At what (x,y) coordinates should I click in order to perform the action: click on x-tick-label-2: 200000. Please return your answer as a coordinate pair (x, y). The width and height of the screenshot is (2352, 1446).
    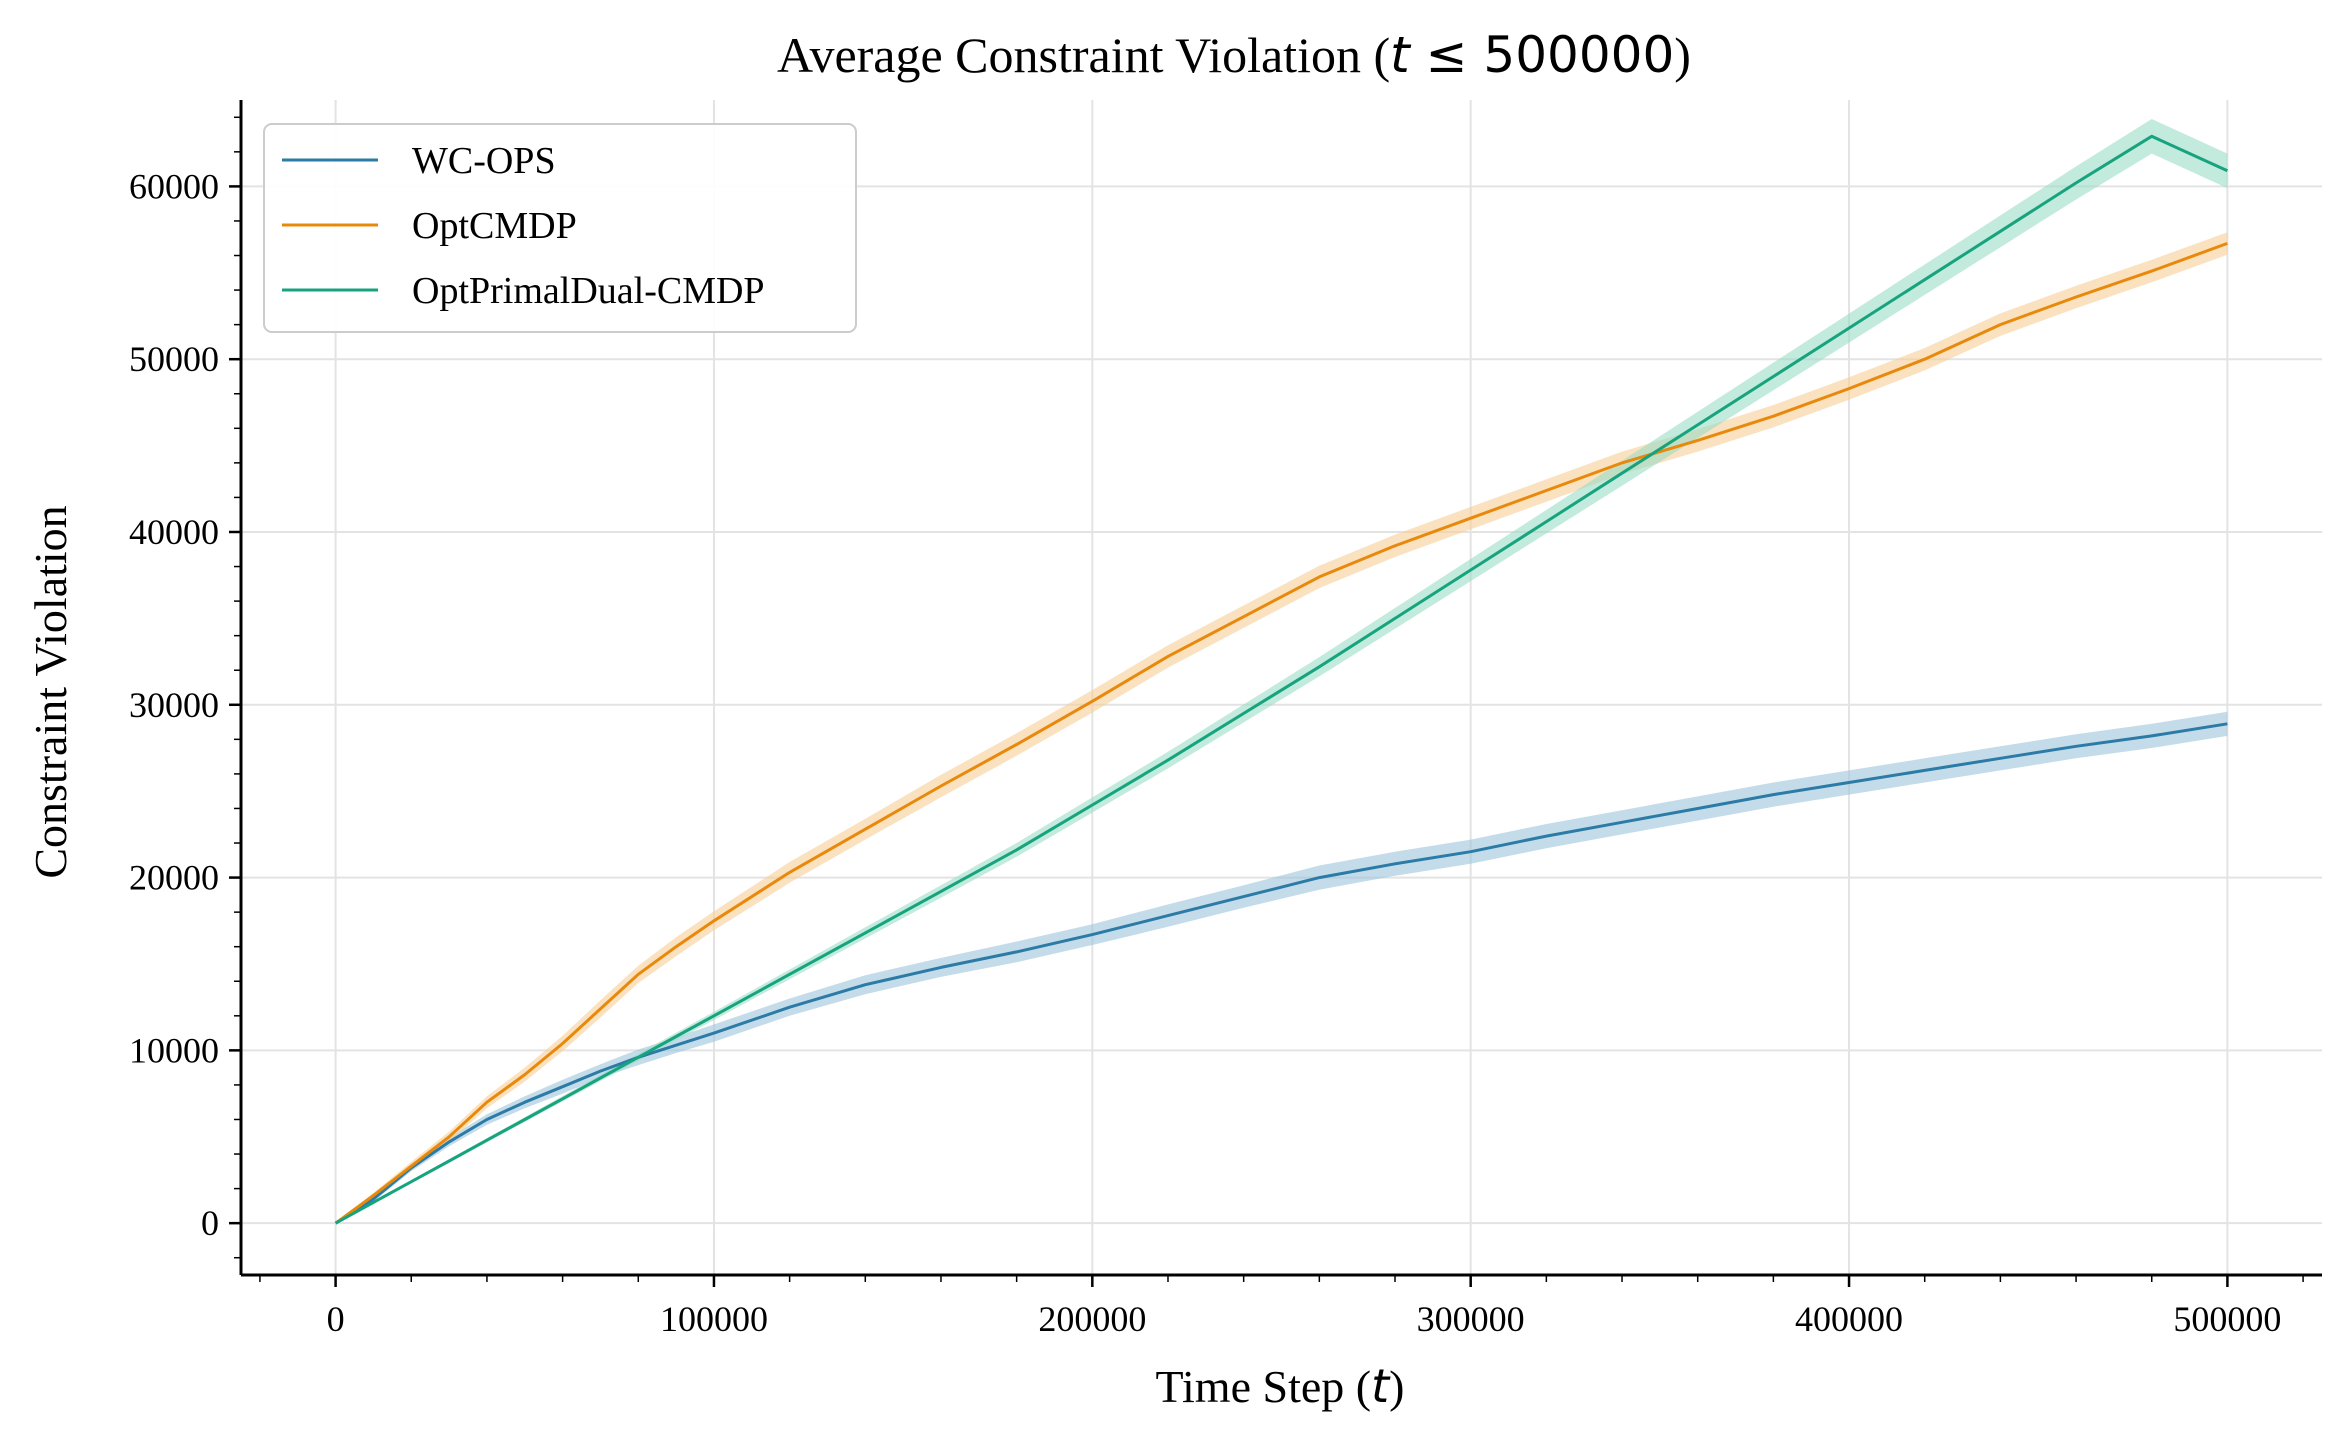
    Looking at the image, I should click on (1092, 1319).